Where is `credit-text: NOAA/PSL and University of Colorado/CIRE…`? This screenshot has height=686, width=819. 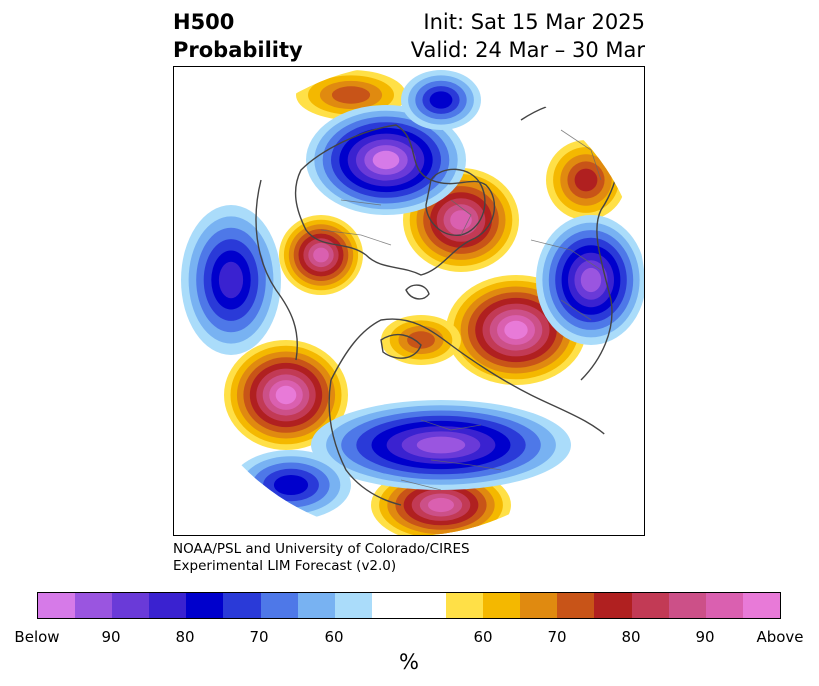 credit-text: NOAA/PSL and University of Colorado/CIRE… is located at coordinates (321, 558).